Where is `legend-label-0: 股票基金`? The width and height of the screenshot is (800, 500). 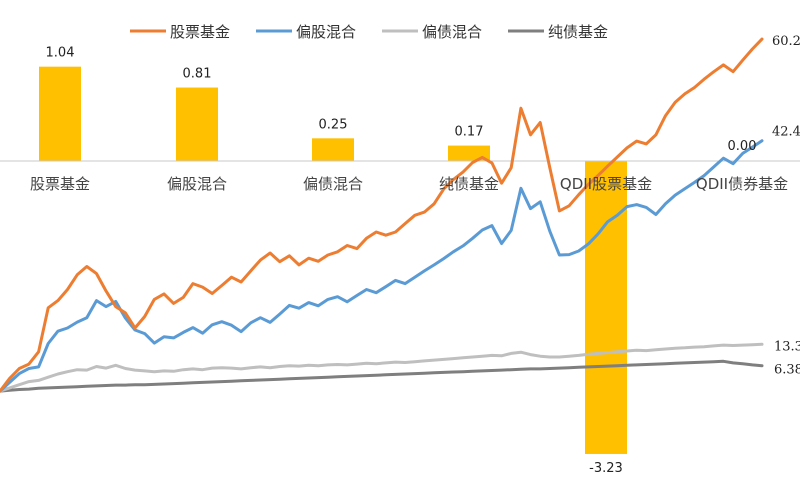
legend-label-0: 股票基金 is located at coordinates (200, 32).